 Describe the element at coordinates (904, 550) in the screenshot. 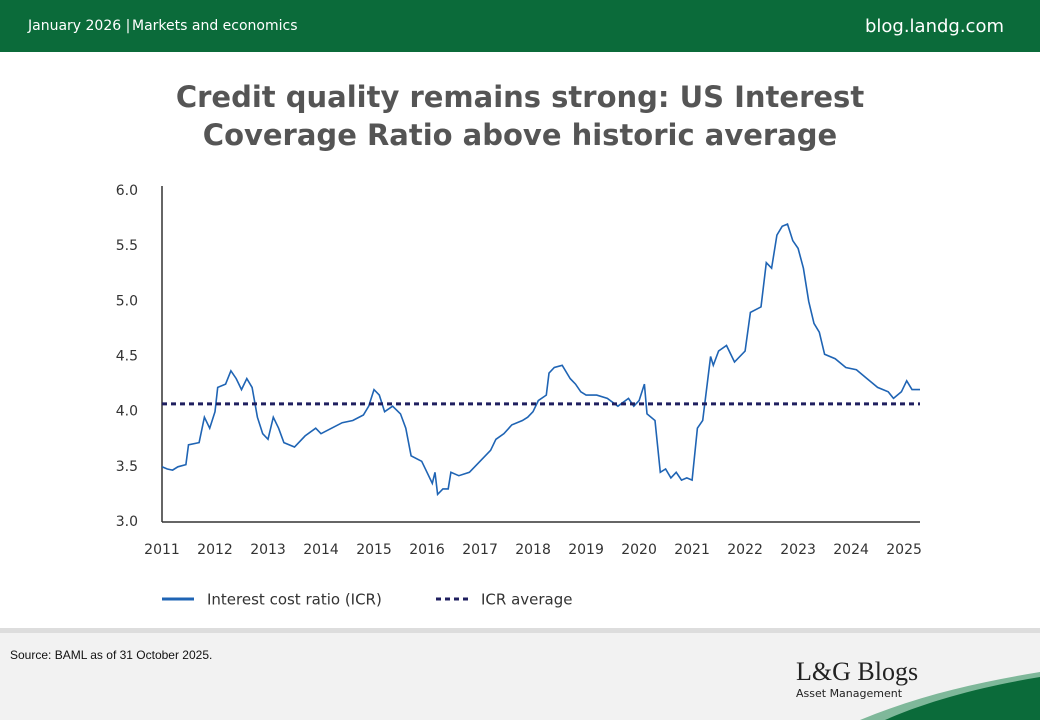

I see `x-tick-label: 2025` at that location.